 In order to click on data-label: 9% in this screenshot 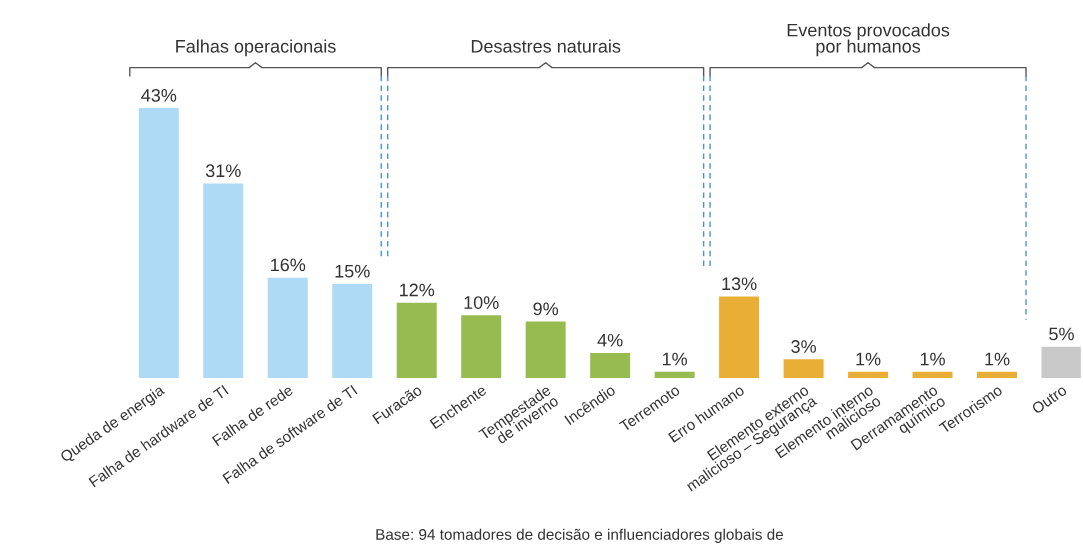, I will do `click(546, 309)`.